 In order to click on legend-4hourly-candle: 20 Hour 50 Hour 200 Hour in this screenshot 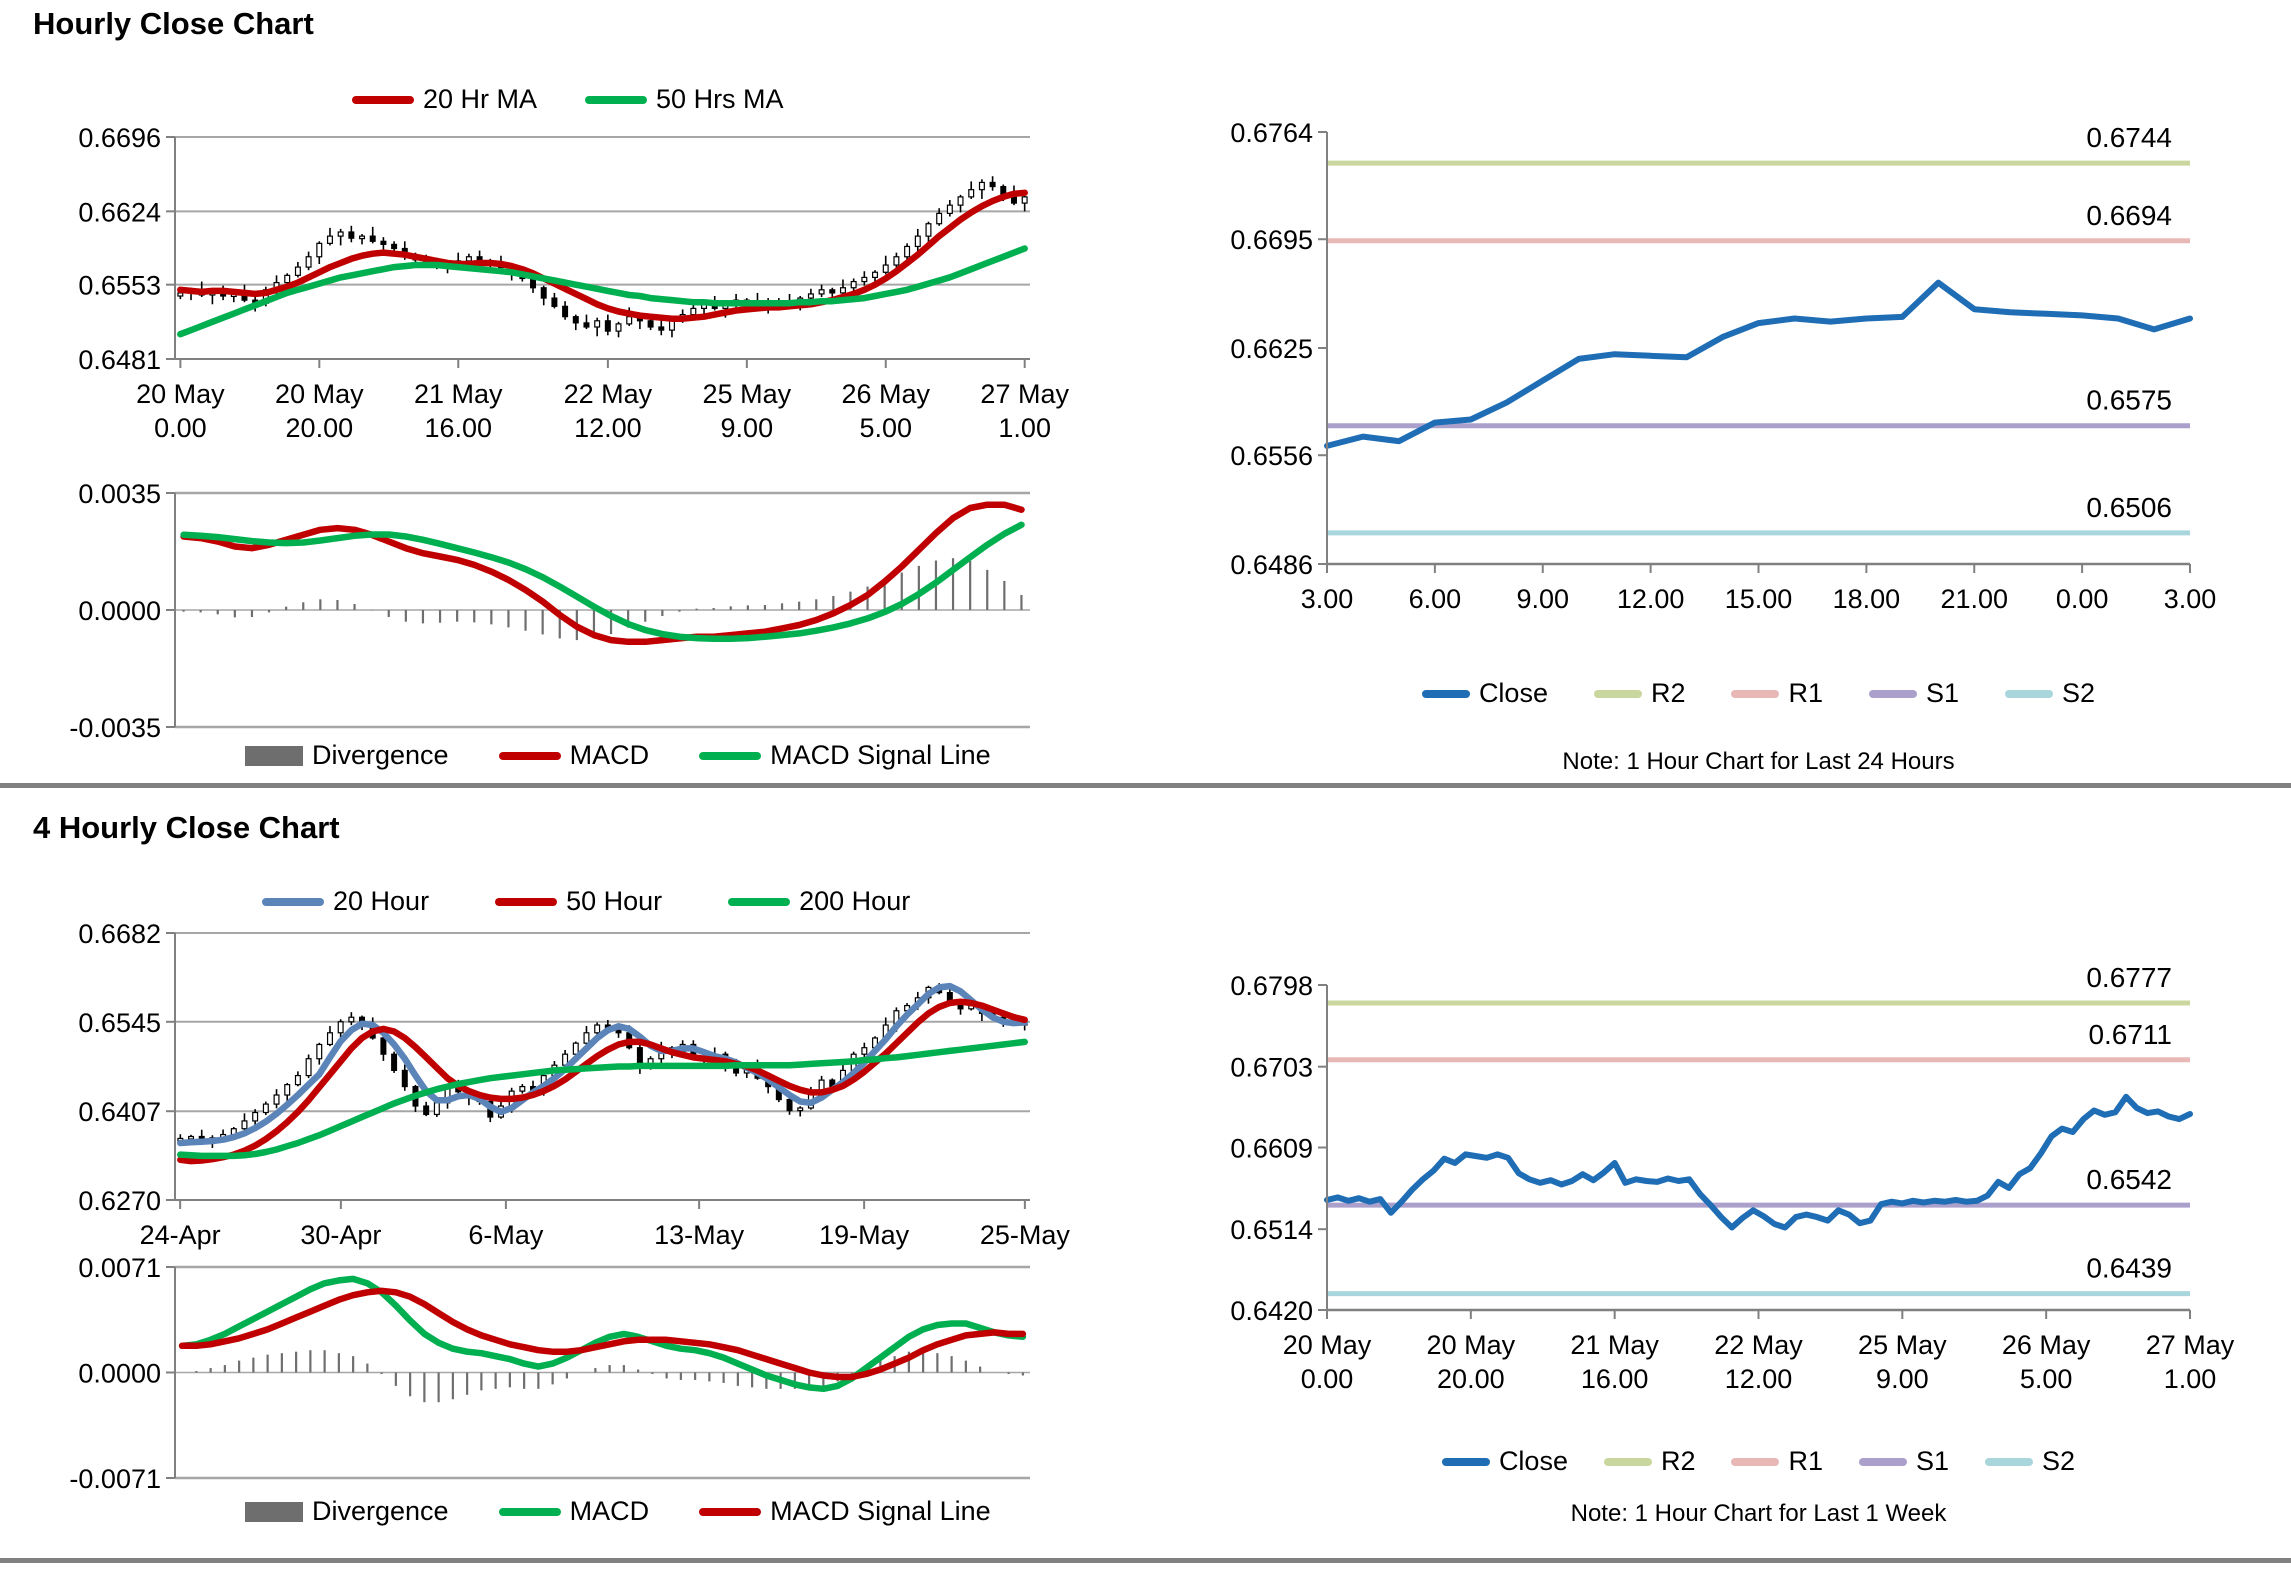, I will do `click(586, 901)`.